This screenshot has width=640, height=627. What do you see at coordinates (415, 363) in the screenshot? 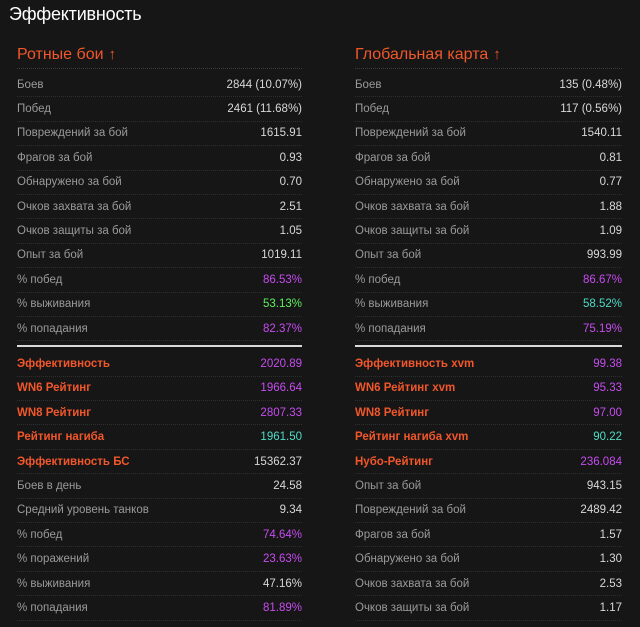
I see `stat-label: Эффективность xvm` at bounding box center [415, 363].